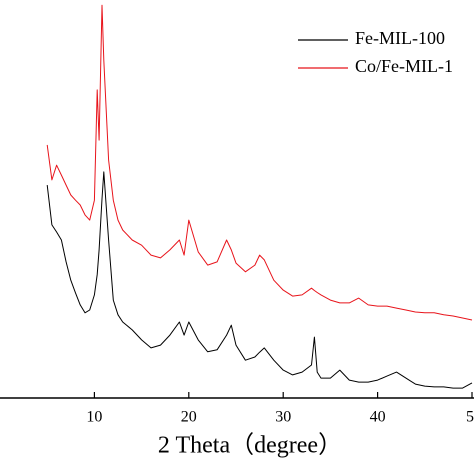 The height and width of the screenshot is (474, 474). What do you see at coordinates (283, 417) in the screenshot?
I see `x-tick-label: 30` at bounding box center [283, 417].